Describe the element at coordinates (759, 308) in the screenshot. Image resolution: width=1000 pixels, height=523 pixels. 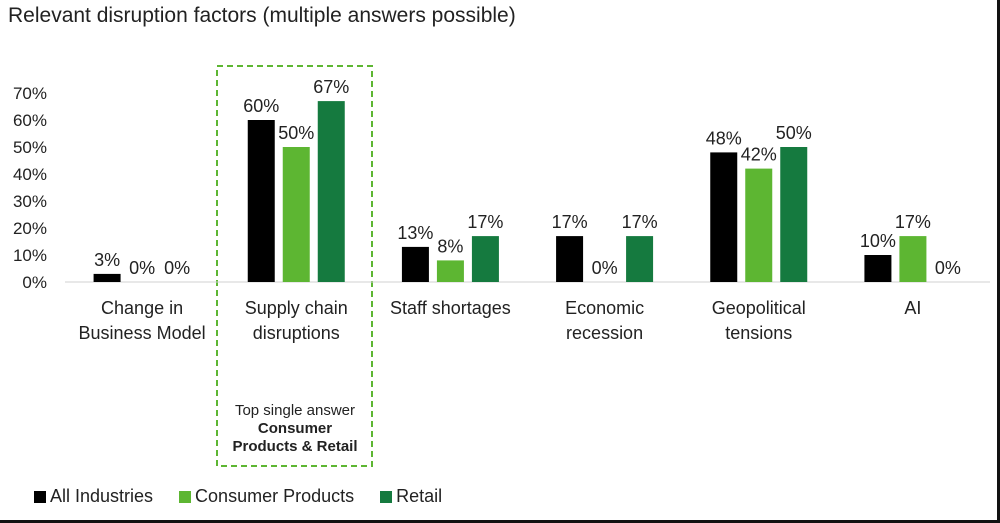
I see `category-label: Geopolitical` at that location.